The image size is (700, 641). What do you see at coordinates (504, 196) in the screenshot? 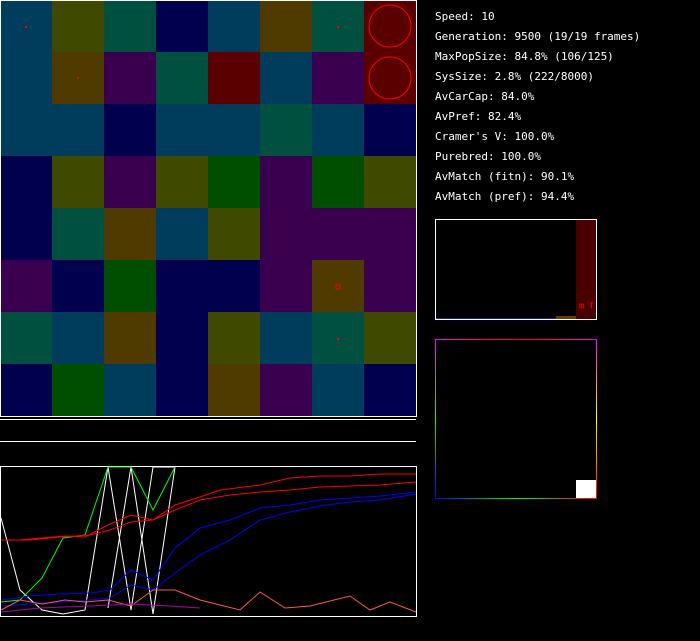
I see `stat-line: AvMatch (pref): 94.4%` at bounding box center [504, 196].